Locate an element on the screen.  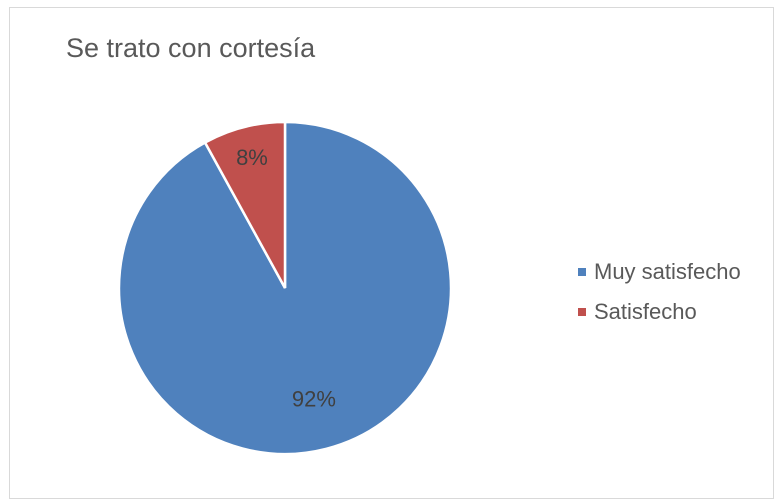
legend-item-satisfecho: Satisfecho is located at coordinates (659, 312).